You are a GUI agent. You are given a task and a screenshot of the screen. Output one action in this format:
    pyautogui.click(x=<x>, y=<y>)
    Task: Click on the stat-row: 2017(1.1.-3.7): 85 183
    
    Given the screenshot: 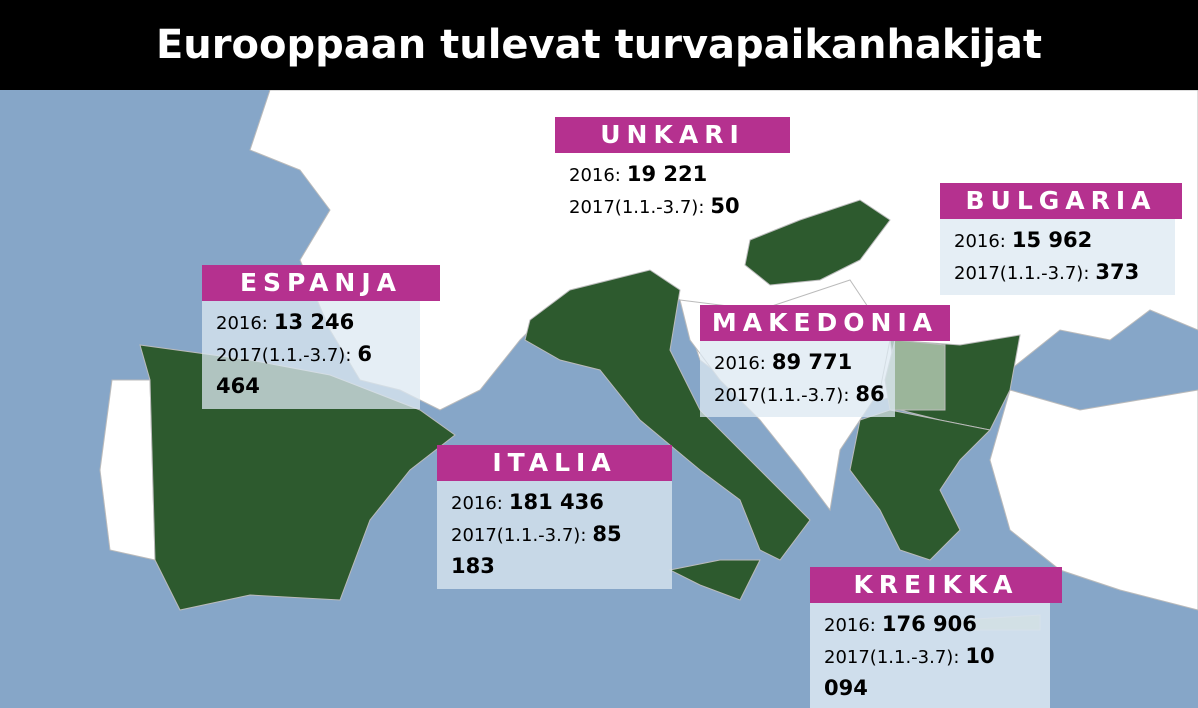 What is the action you would take?
    pyautogui.click(x=554, y=551)
    